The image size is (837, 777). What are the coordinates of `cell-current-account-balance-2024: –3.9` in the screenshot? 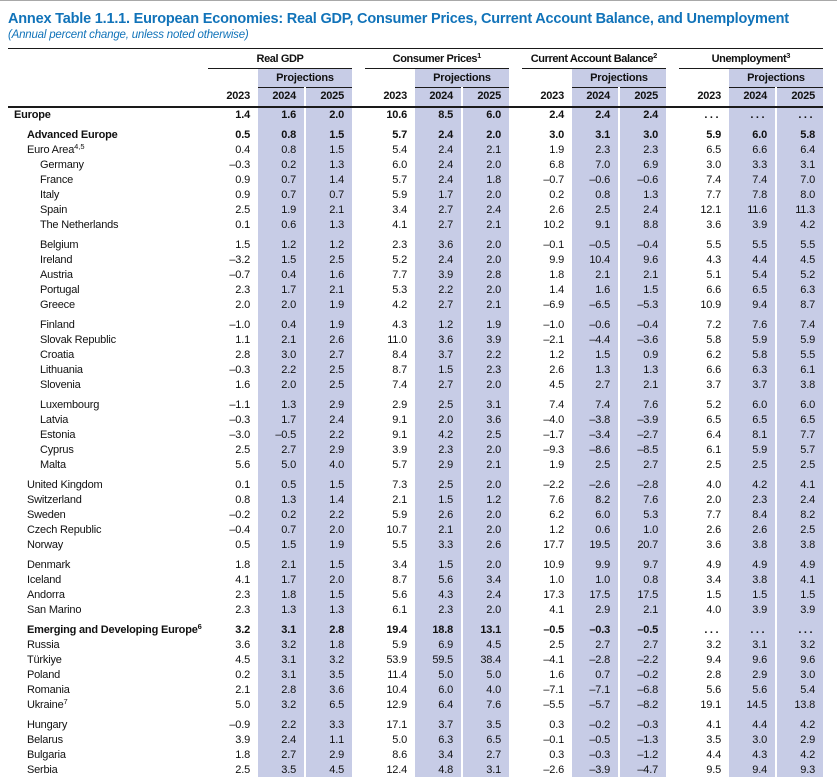 It's located at (595, 770).